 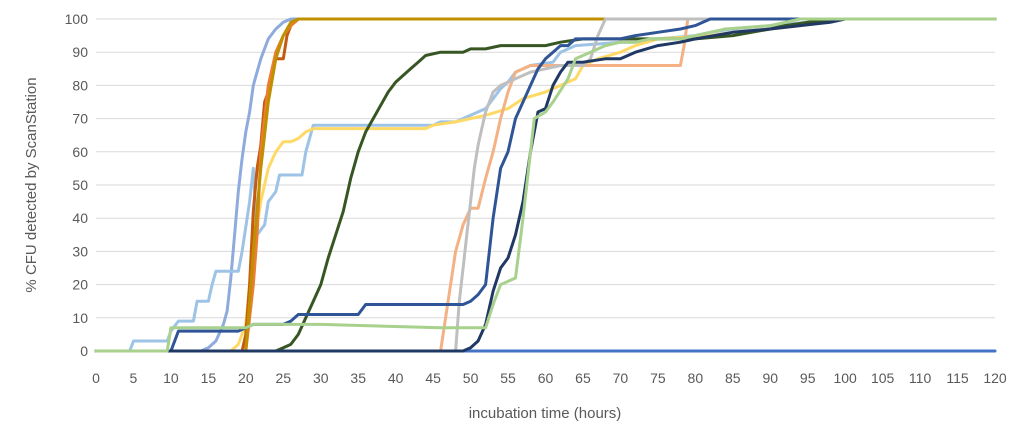 I want to click on x-tick-label: 85, so click(x=733, y=378).